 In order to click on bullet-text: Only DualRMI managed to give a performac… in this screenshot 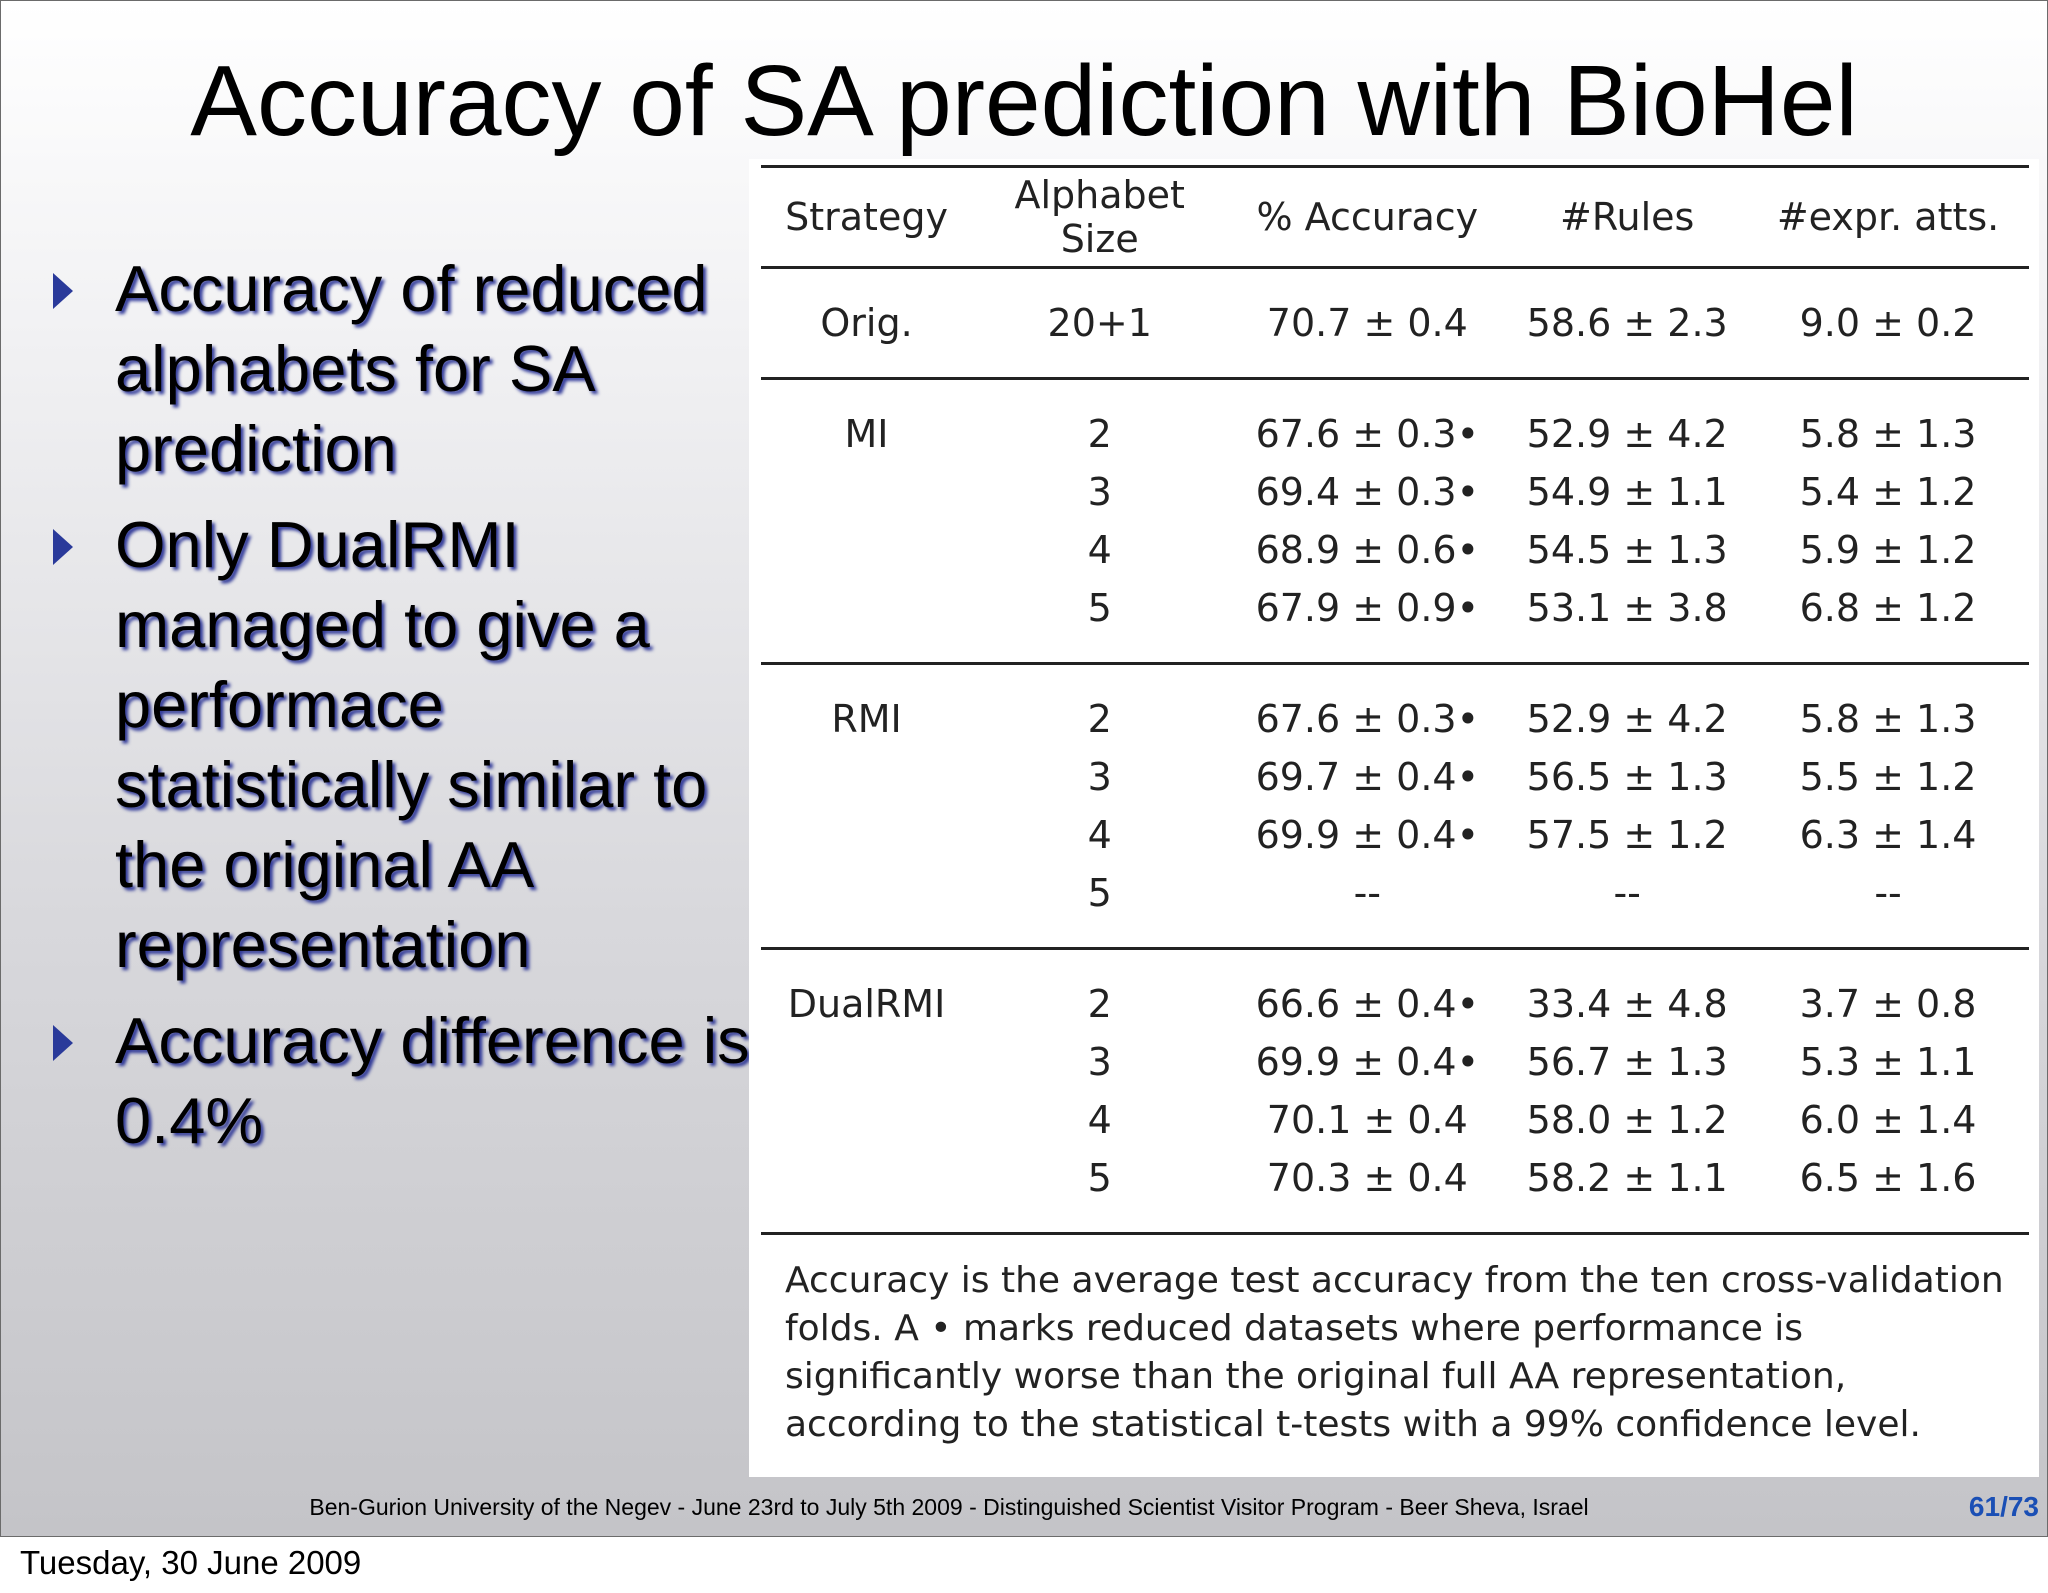, I will do `click(411, 744)`.